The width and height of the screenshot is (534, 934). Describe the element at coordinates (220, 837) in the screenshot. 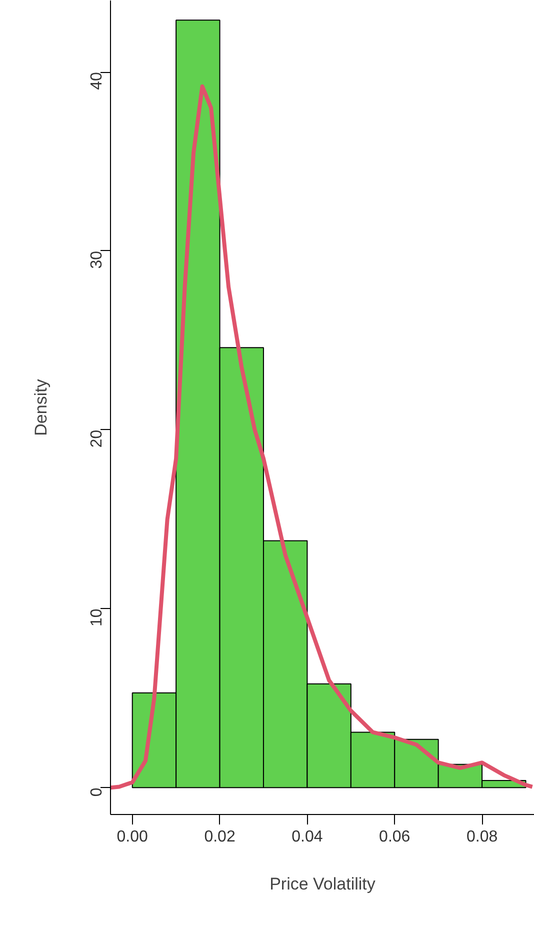

I see `x-tick-label: 0.02` at that location.